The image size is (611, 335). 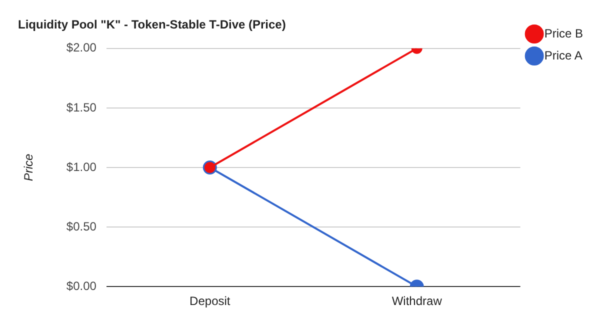 What do you see at coordinates (81, 285) in the screenshot?
I see `y-tick-label: $0.00` at bounding box center [81, 285].